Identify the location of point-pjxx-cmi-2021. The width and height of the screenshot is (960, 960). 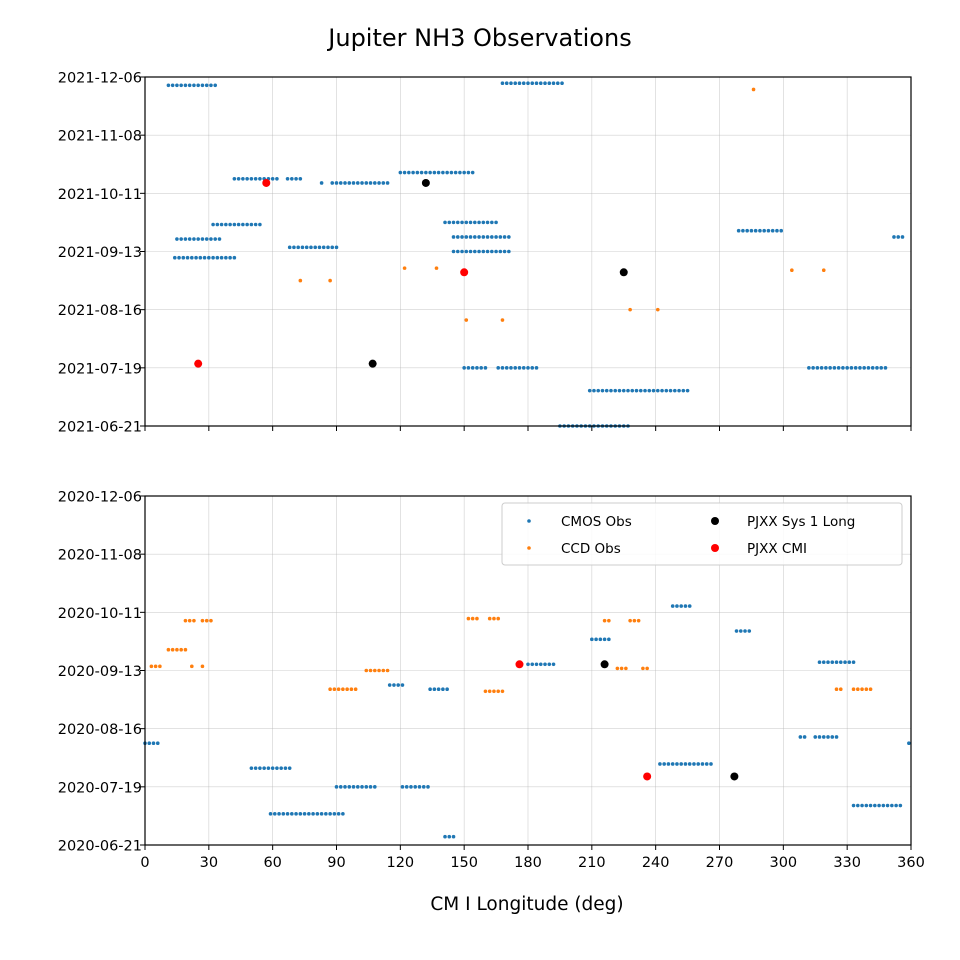
(266, 182).